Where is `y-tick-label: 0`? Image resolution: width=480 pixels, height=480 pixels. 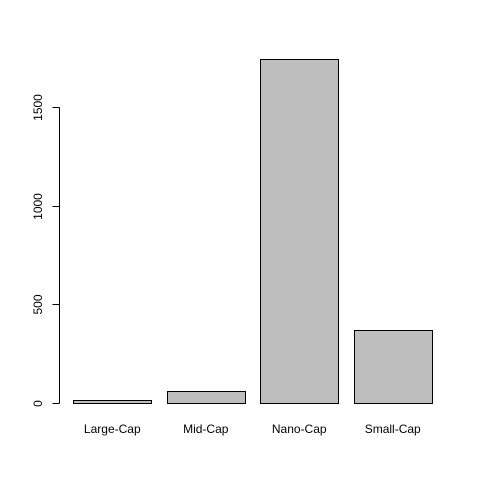
y-tick-label: 0 is located at coordinates (38, 403).